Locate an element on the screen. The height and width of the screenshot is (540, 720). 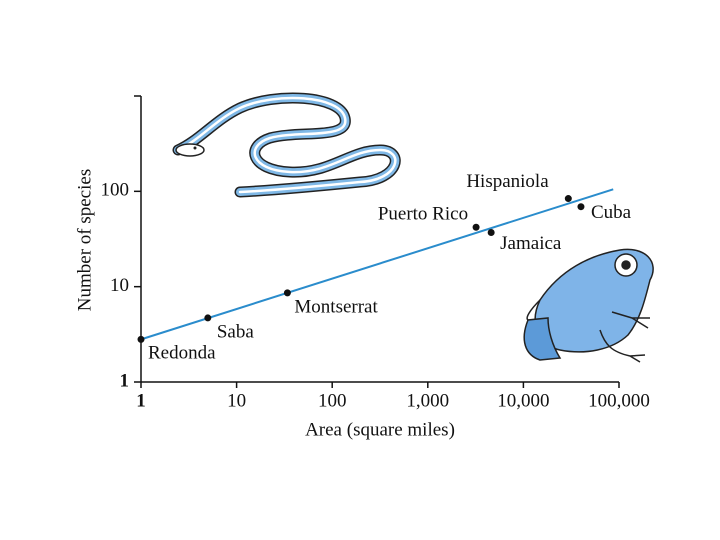
point-label: Cuba is located at coordinates (611, 212).